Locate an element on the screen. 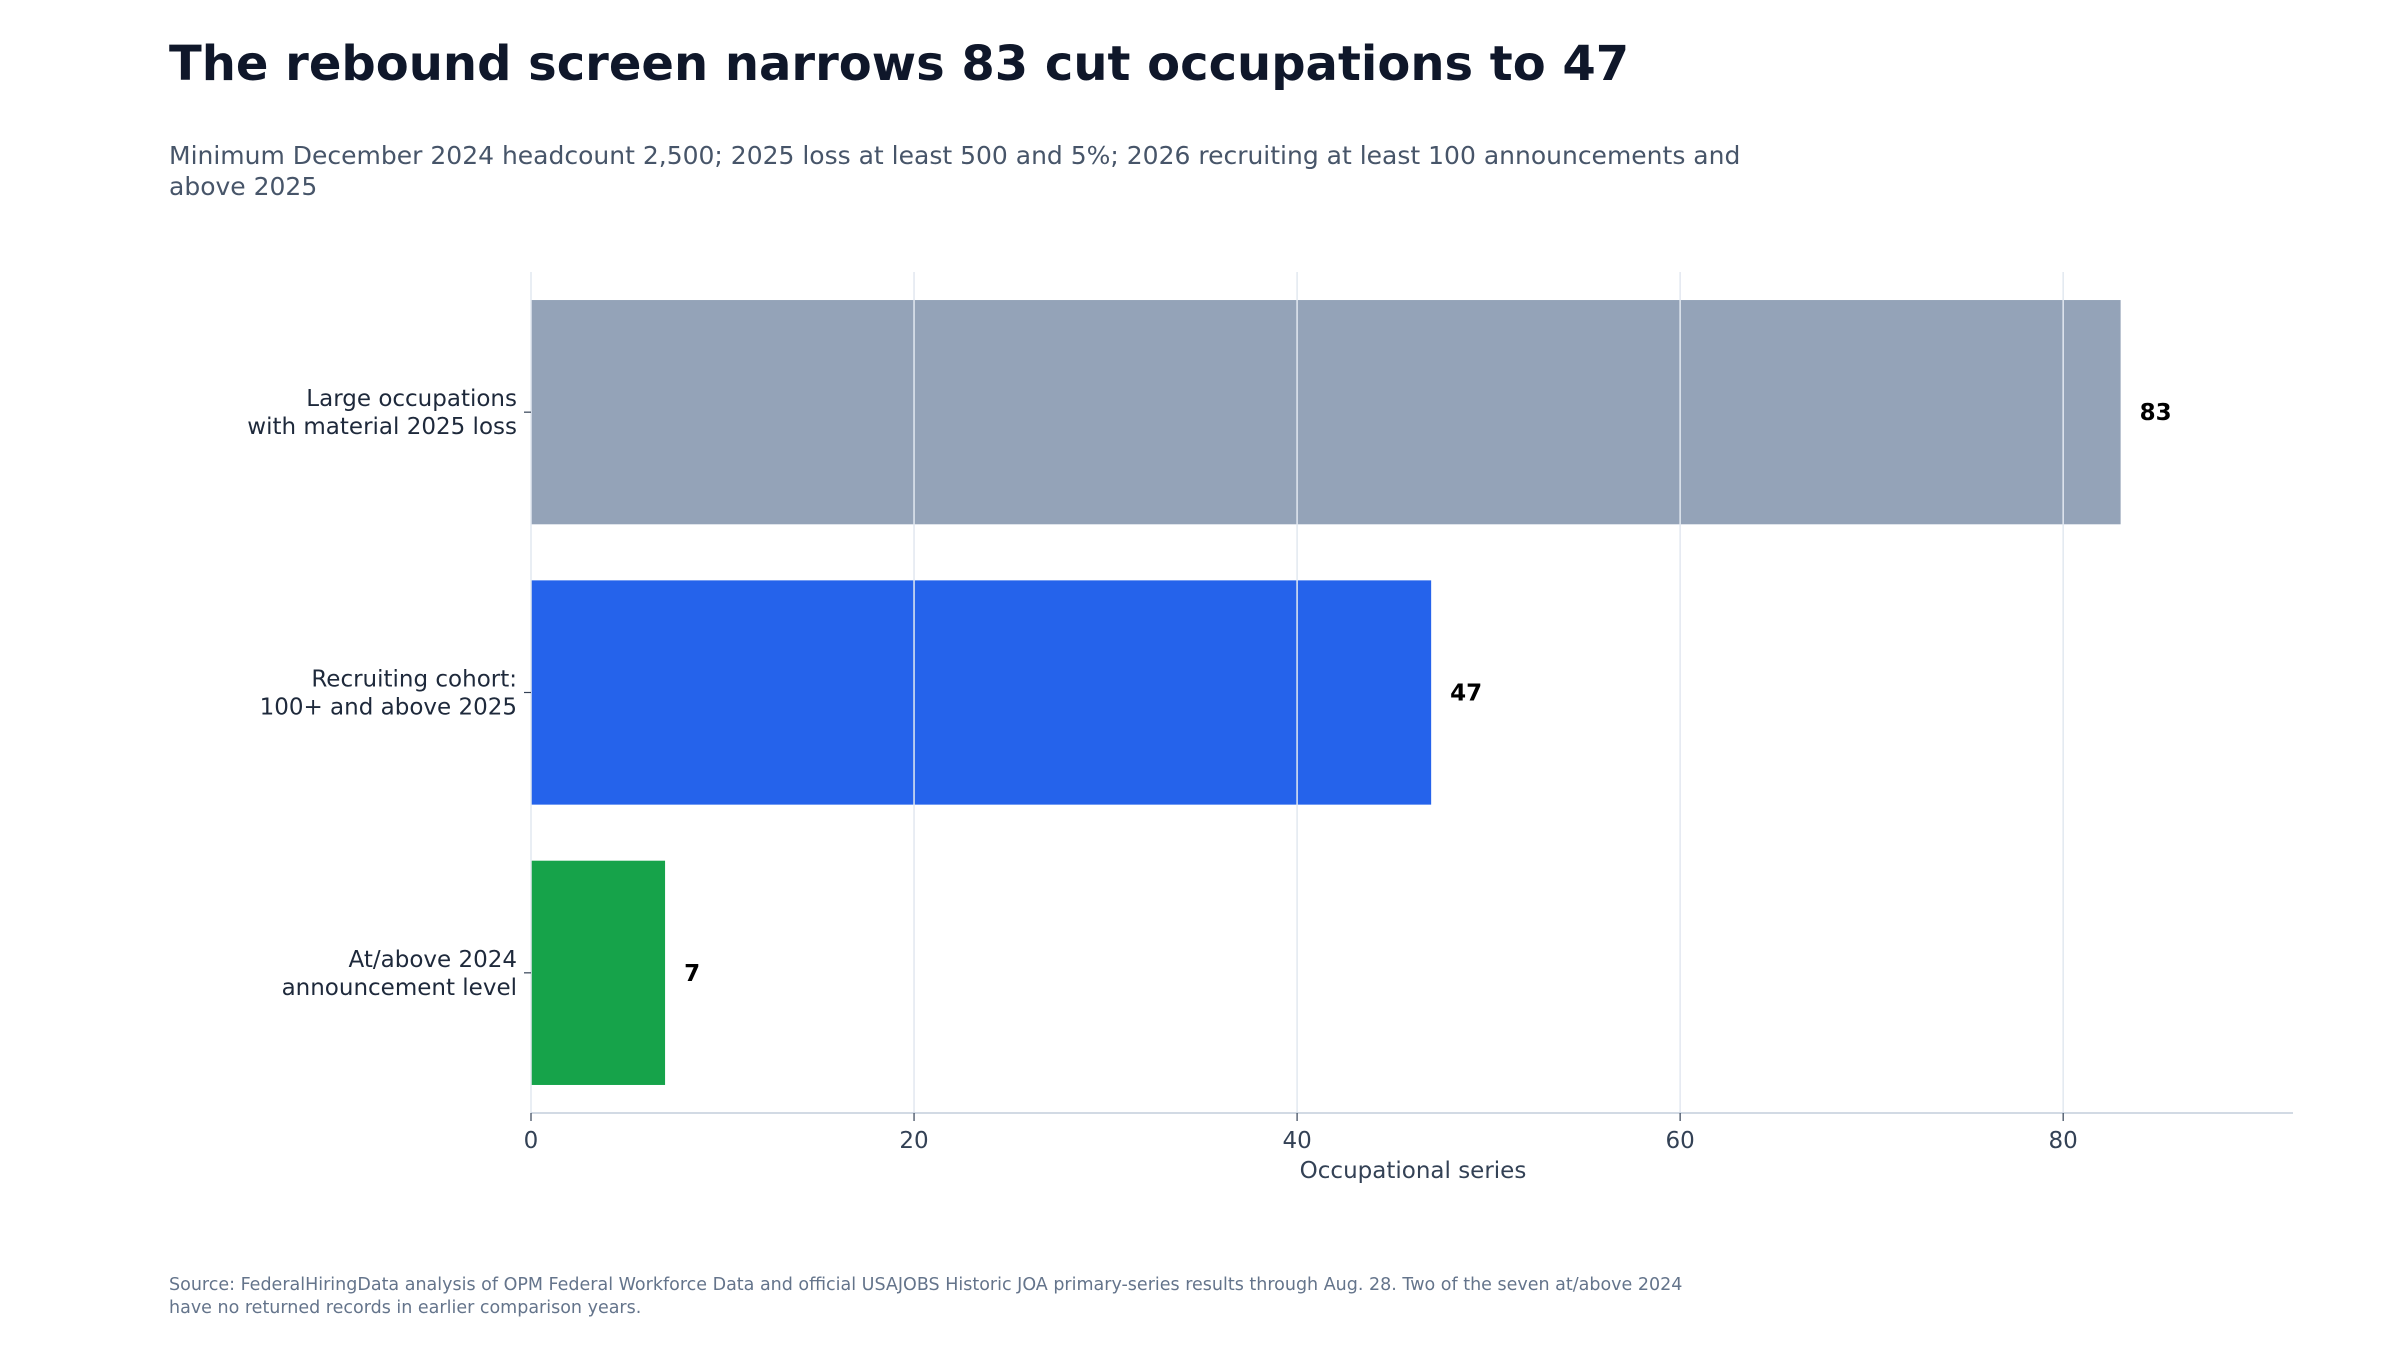 Image resolution: width=2400 pixels, height=1350 pixels. category-label-2-0: At/above 2024 is located at coordinates (433, 960).